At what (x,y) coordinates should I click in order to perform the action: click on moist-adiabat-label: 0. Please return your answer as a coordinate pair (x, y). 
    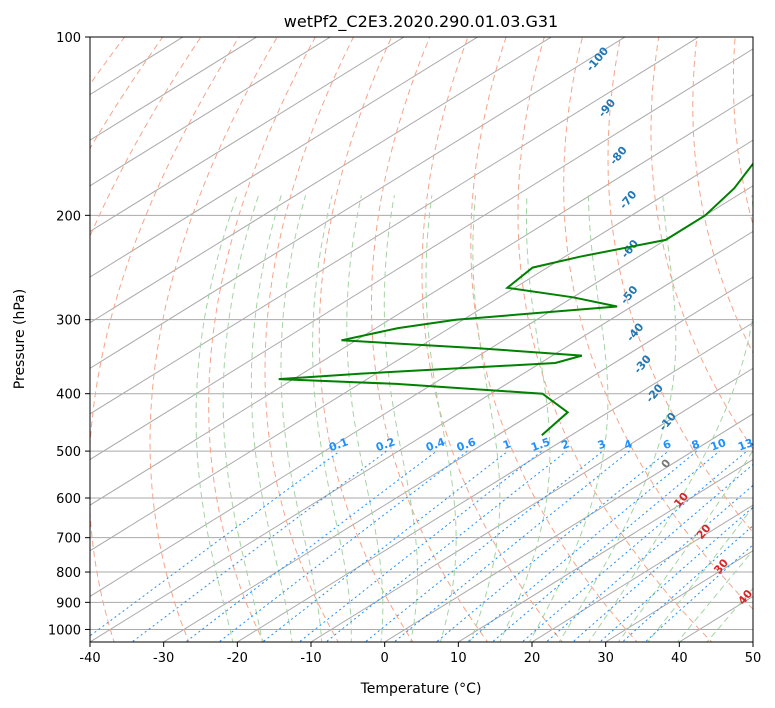
    Looking at the image, I should click on (666, 463).